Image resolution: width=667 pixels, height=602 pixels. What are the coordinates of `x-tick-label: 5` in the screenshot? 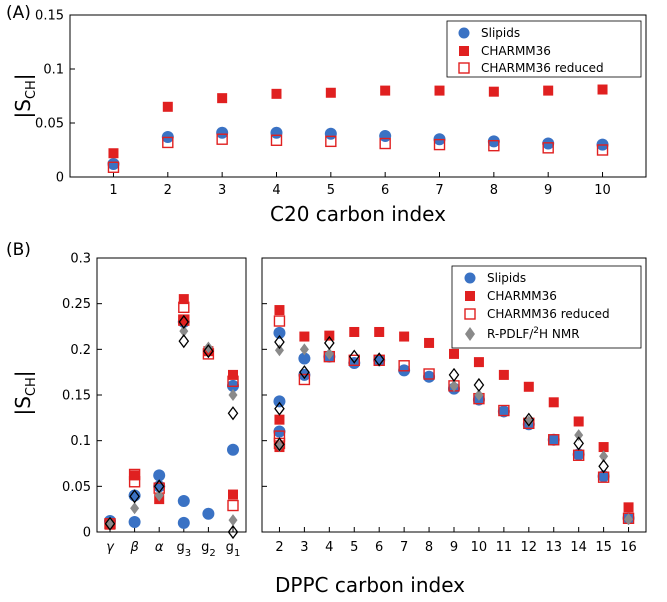 It's located at (354, 547).